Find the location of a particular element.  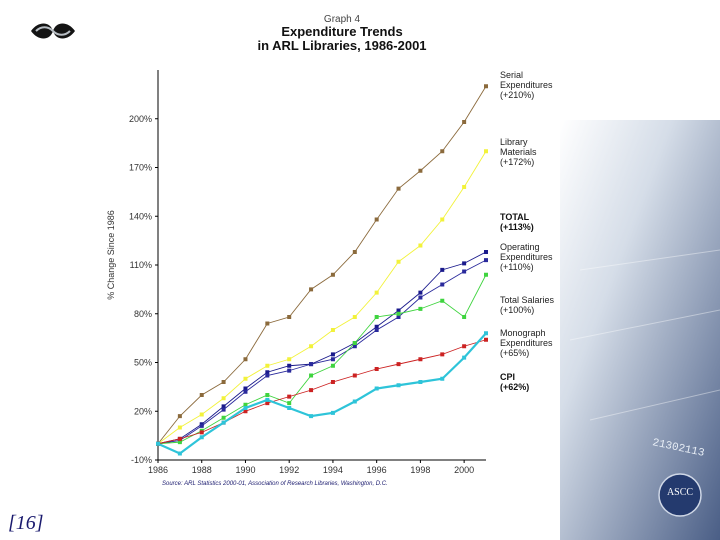

y-tick-label: 50% is located at coordinates (143, 363).